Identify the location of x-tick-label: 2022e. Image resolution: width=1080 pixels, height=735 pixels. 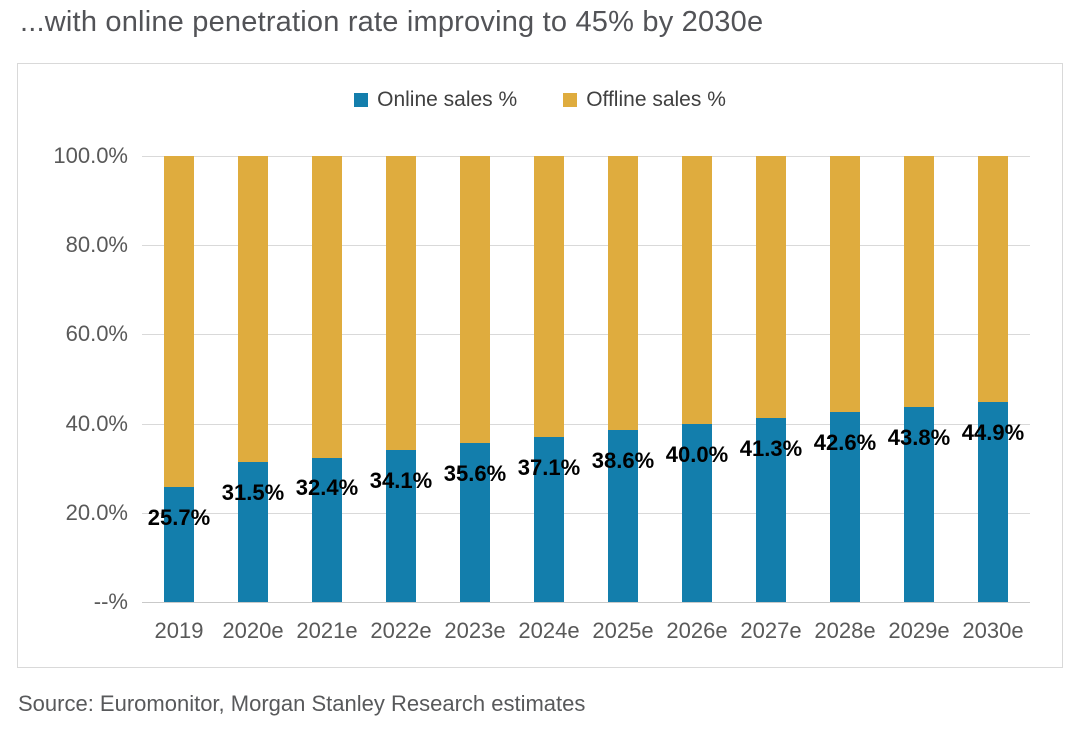
(401, 630).